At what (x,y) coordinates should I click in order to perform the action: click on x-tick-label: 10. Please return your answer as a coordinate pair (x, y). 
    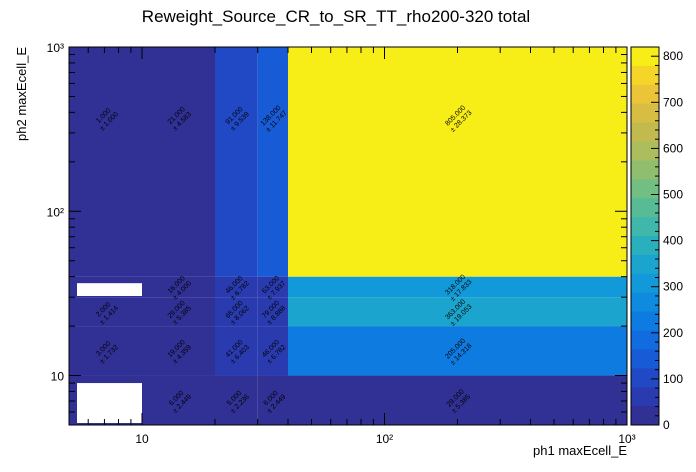
    Looking at the image, I should click on (142, 439).